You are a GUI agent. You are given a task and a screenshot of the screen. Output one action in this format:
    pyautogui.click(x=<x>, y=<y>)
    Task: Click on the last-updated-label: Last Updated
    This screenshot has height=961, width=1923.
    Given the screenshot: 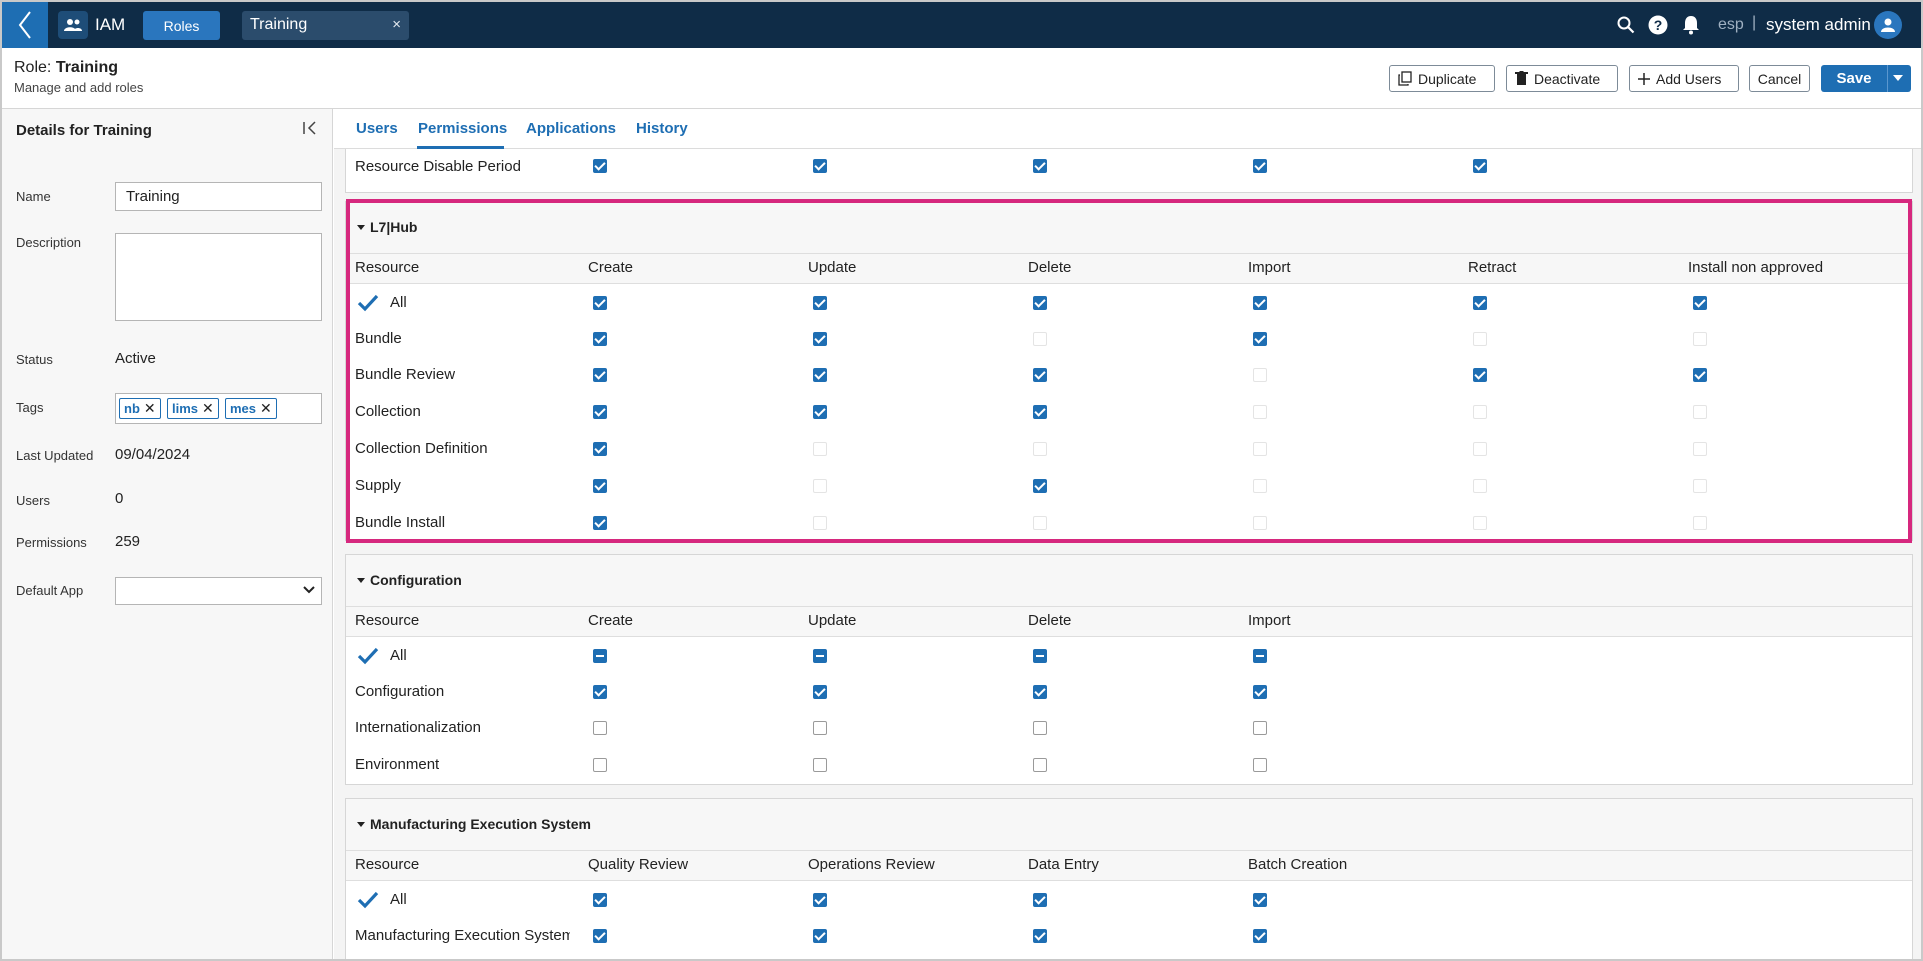 What is the action you would take?
    pyautogui.click(x=55, y=455)
    